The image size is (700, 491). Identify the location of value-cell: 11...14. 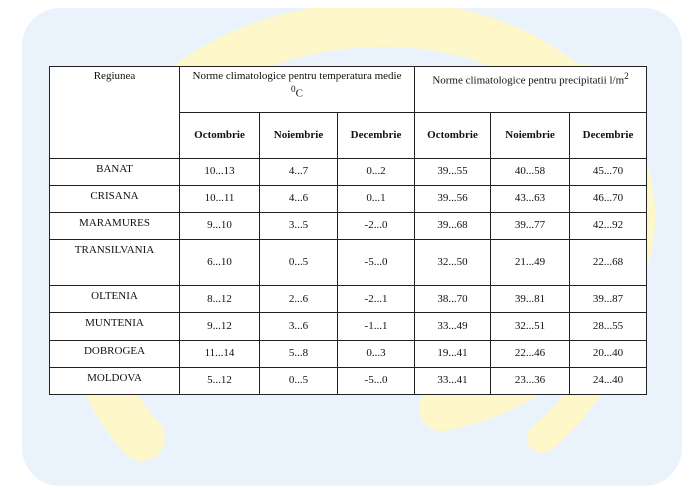
(219, 353).